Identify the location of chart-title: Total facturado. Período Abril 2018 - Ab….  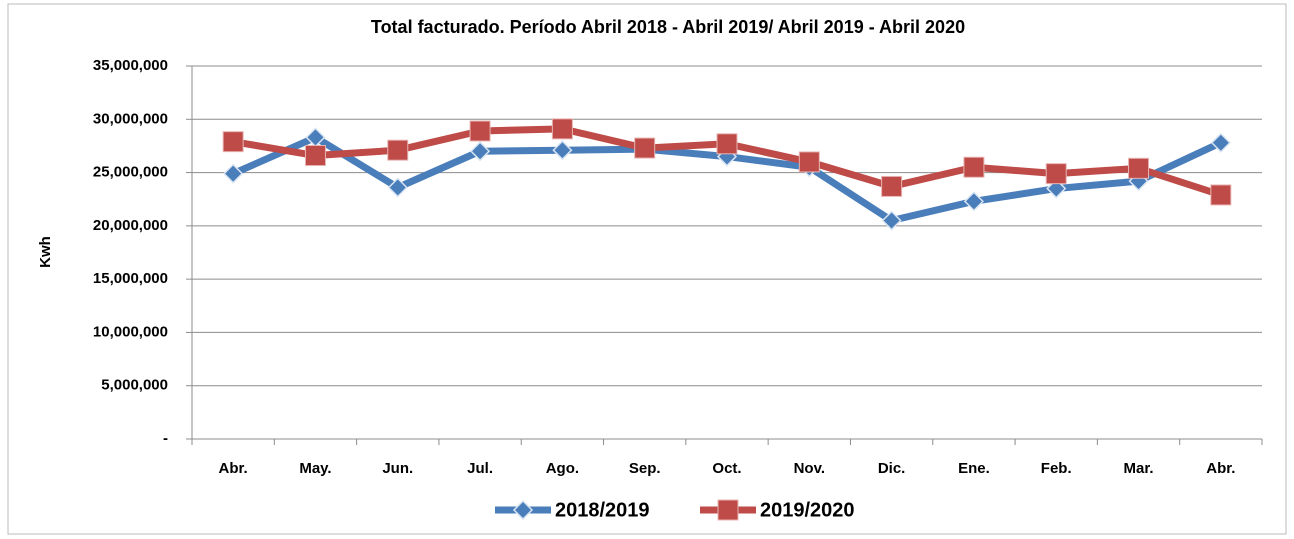
(668, 27).